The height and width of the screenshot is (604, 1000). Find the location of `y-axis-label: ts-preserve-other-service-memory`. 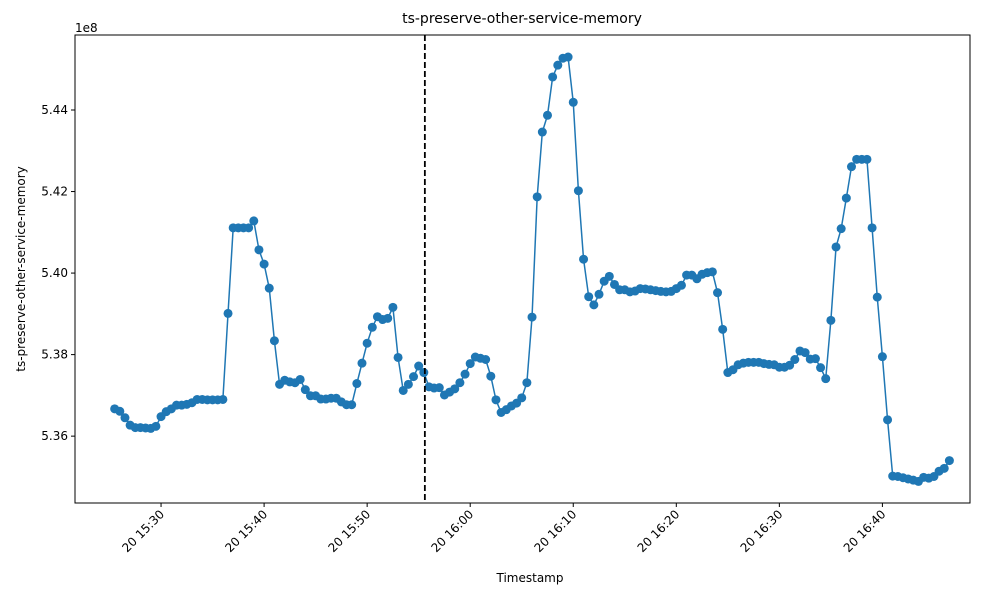

y-axis-label: ts-preserve-other-service-memory is located at coordinates (21, 269).